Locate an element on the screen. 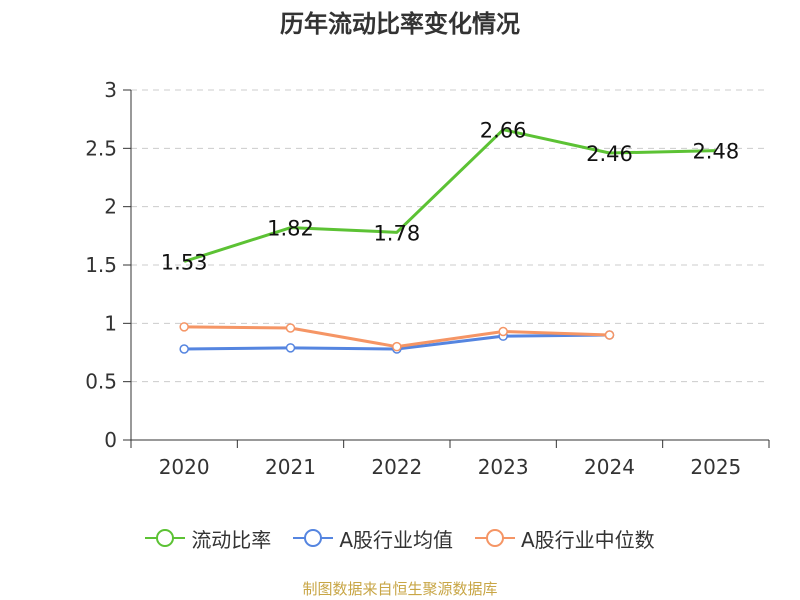 This screenshot has width=800, height=600. legend-item-industry-median: A股行业中位数 is located at coordinates (565, 538).